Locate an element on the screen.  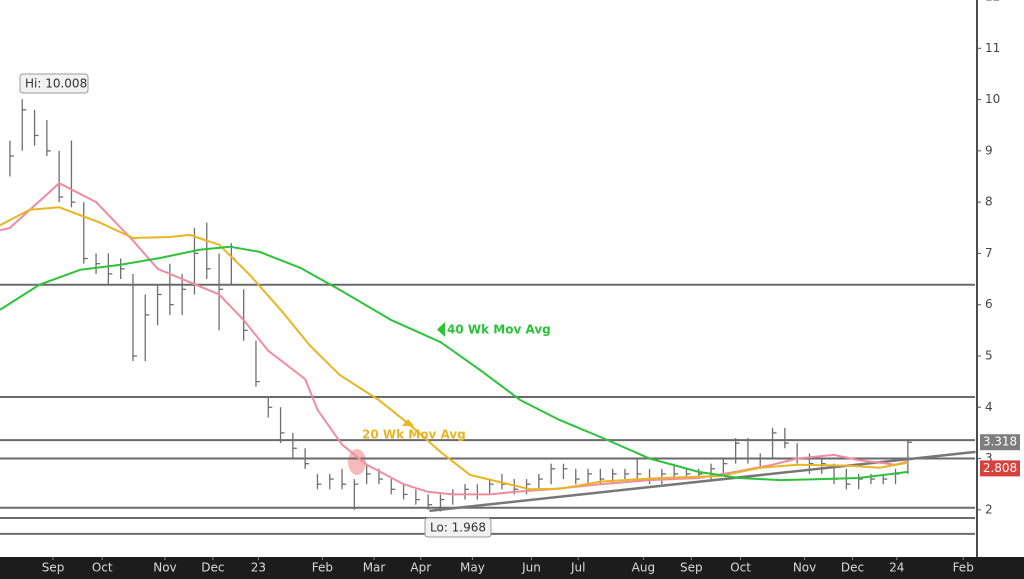
y-tick-label: 8 is located at coordinates (989, 202).